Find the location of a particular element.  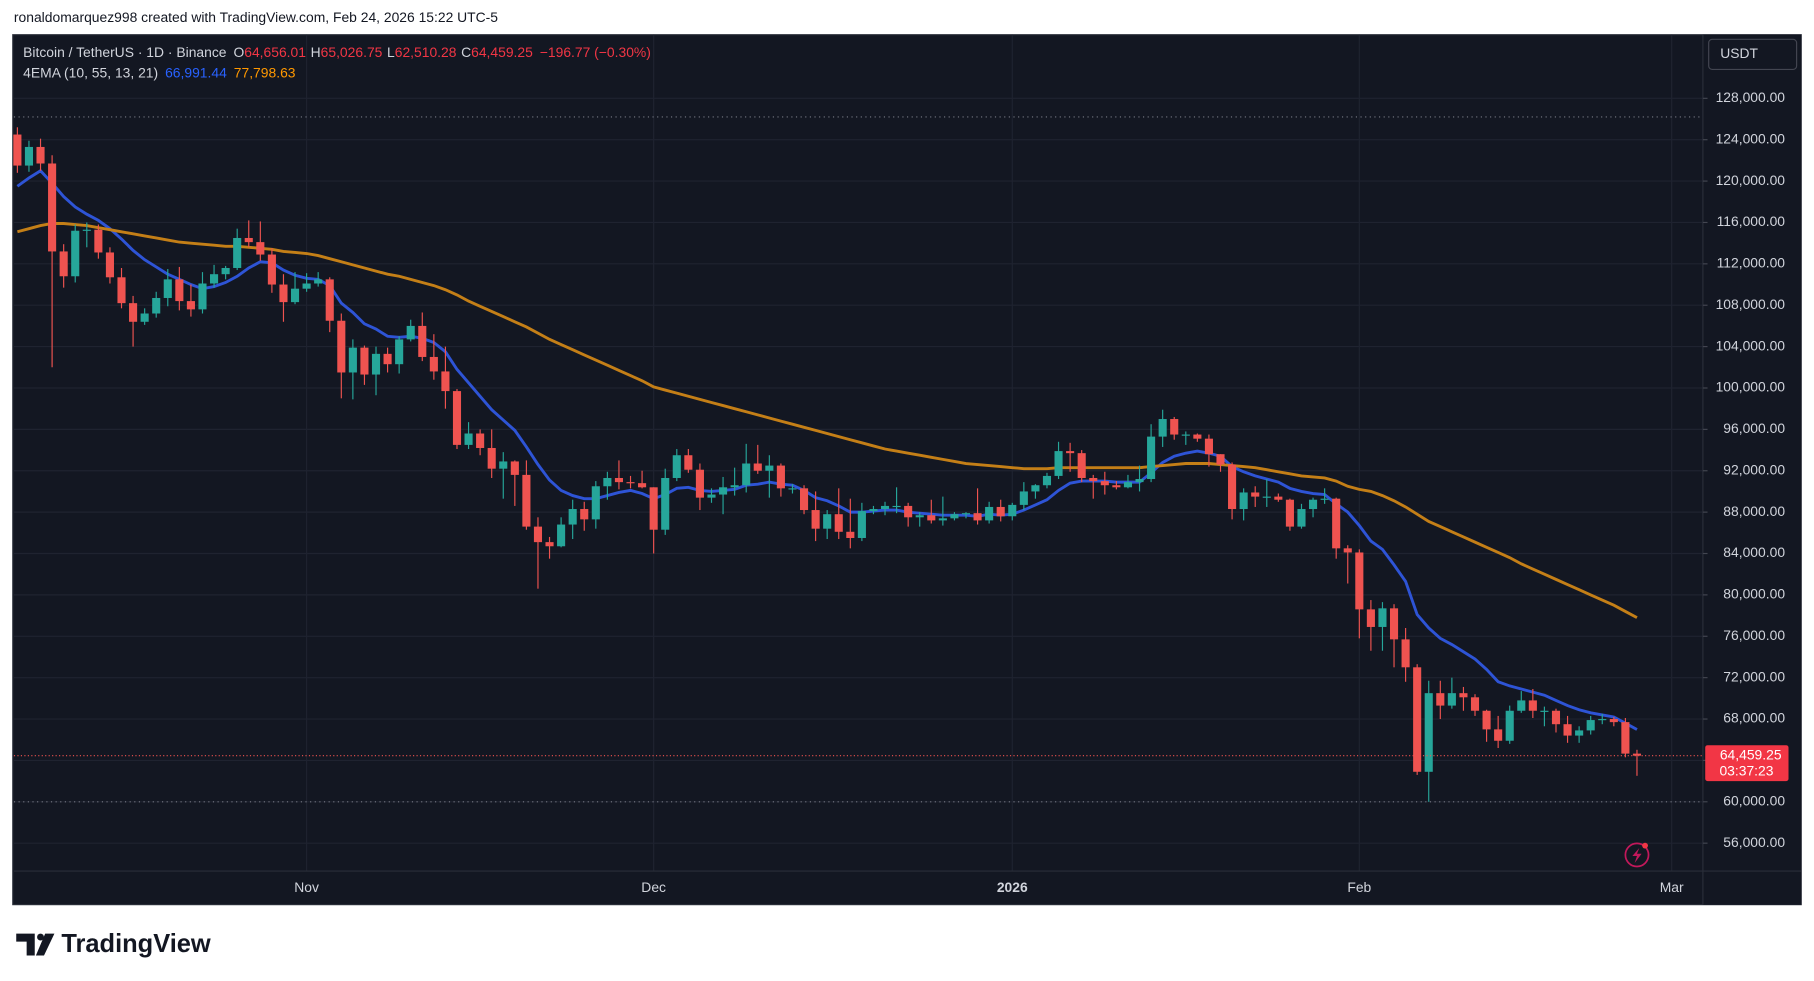

y-tick-label: 116,000.00 is located at coordinates (1751, 221).